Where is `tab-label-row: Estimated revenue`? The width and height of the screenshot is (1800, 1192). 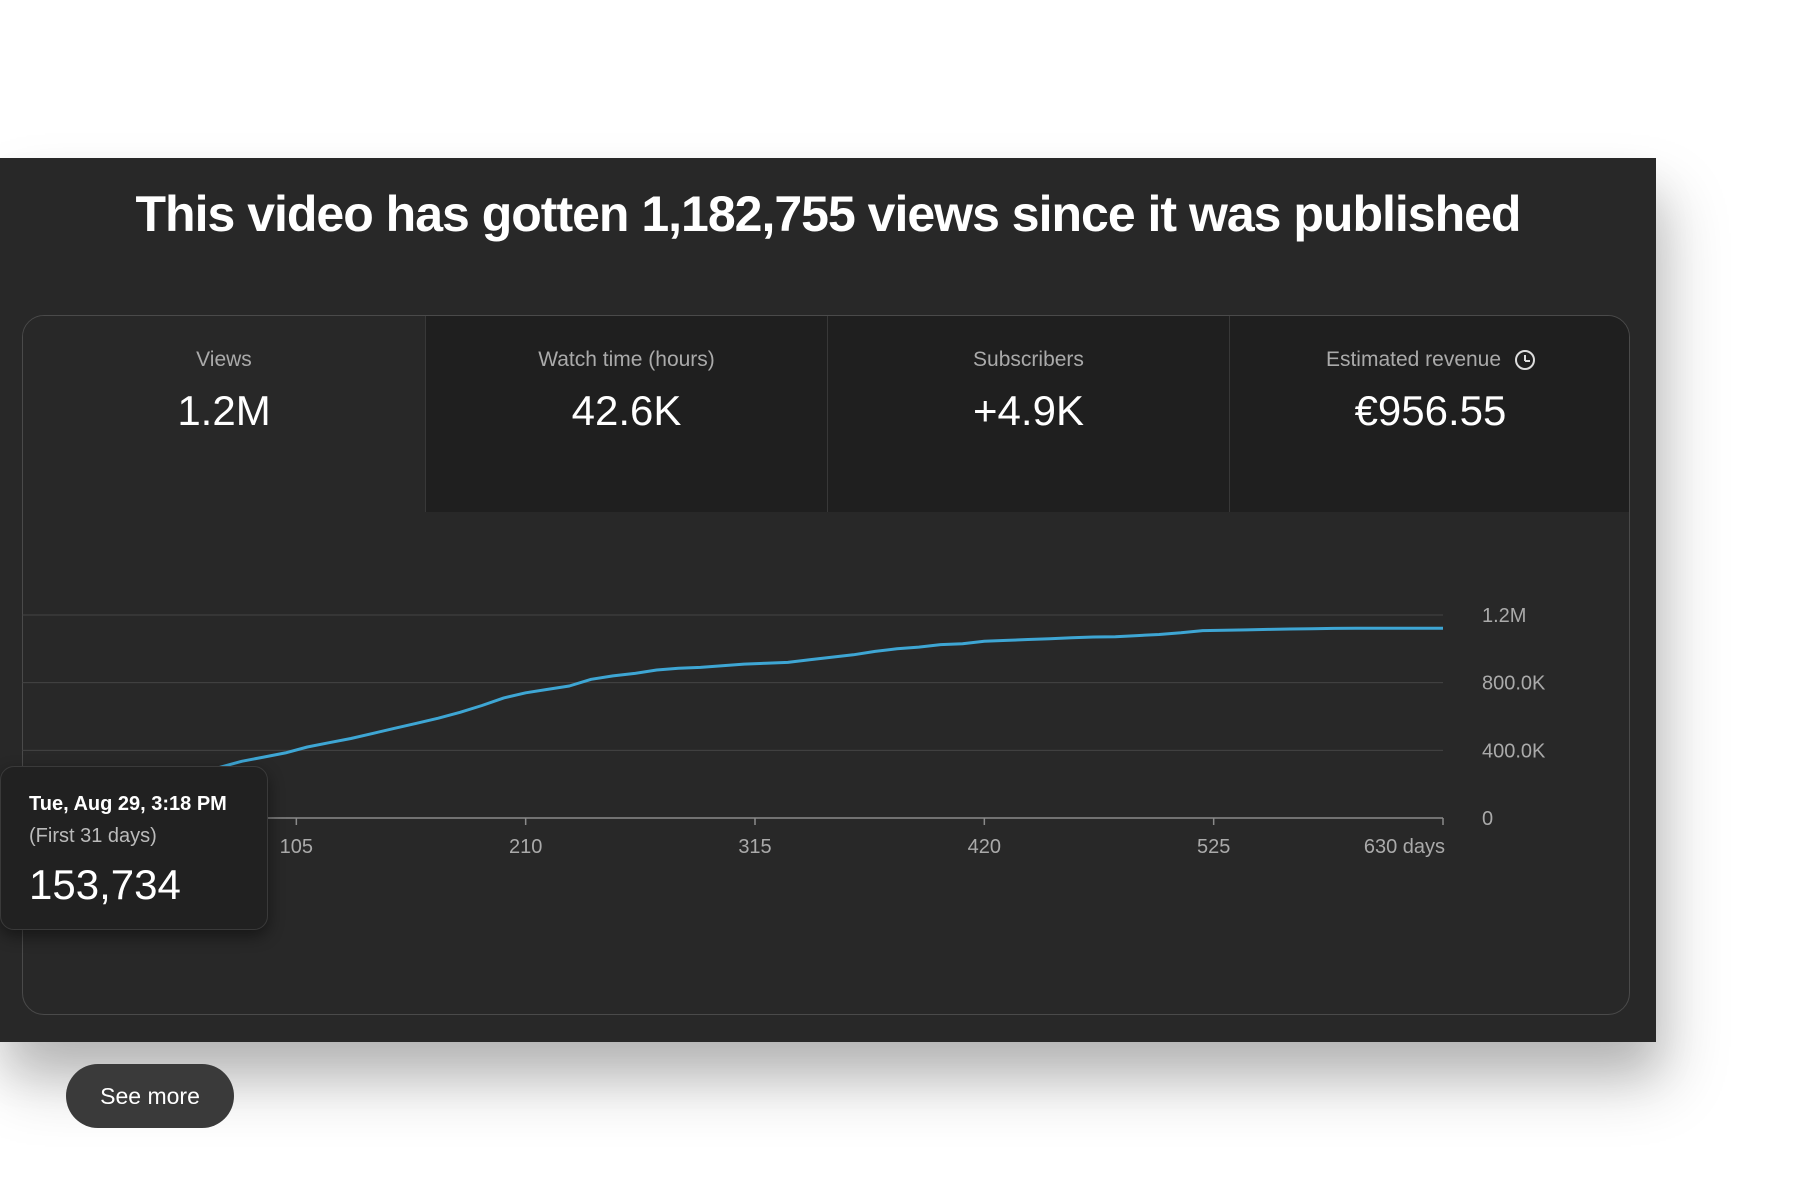
tab-label-row: Estimated revenue is located at coordinates (1429, 360).